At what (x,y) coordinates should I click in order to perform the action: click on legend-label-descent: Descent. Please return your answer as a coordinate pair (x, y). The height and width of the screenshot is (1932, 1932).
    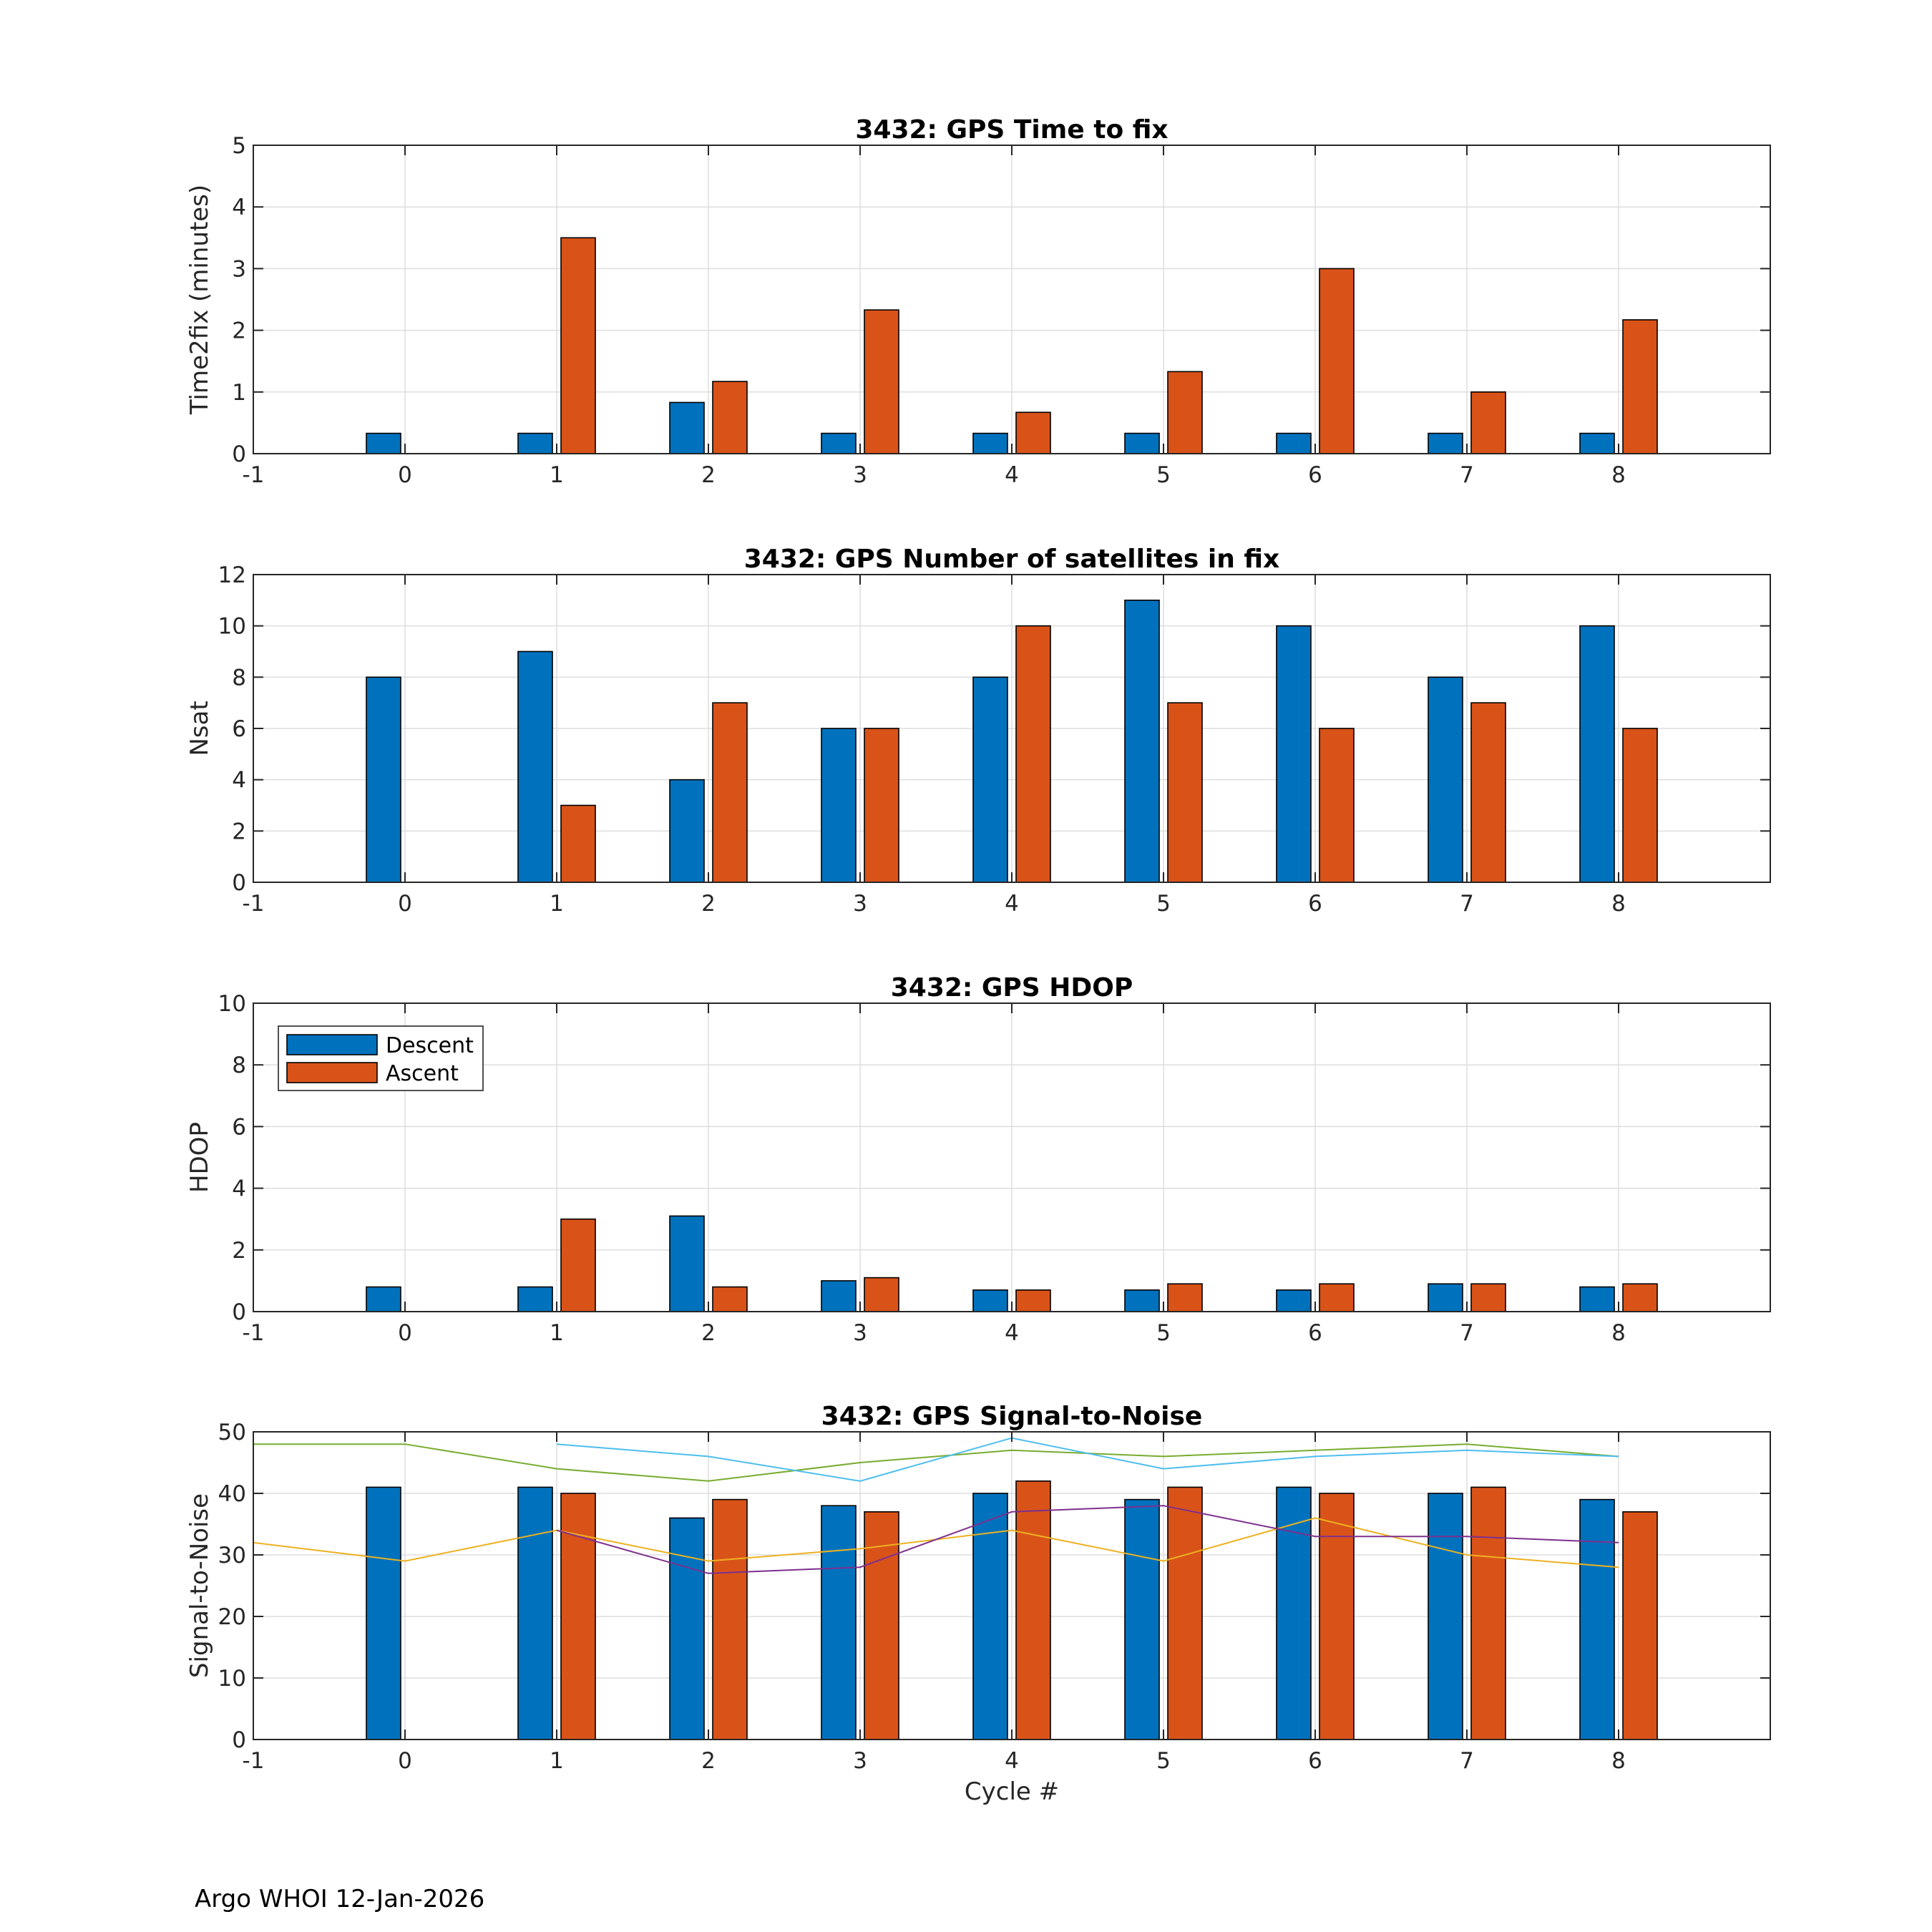
    Looking at the image, I should click on (430, 1045).